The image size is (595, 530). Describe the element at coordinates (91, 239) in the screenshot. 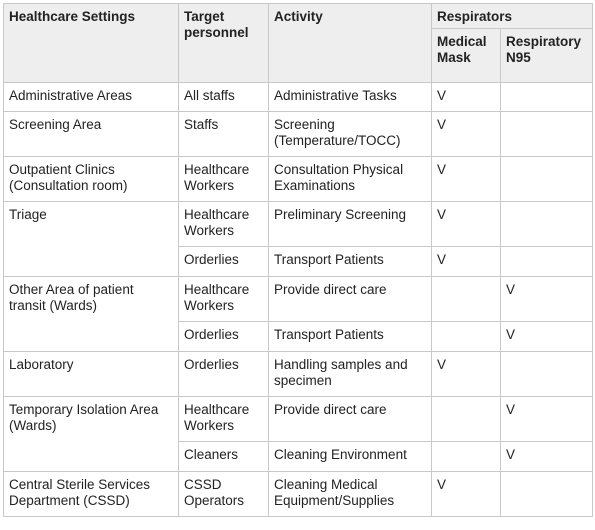

I see `setting-cell: Triage` at that location.